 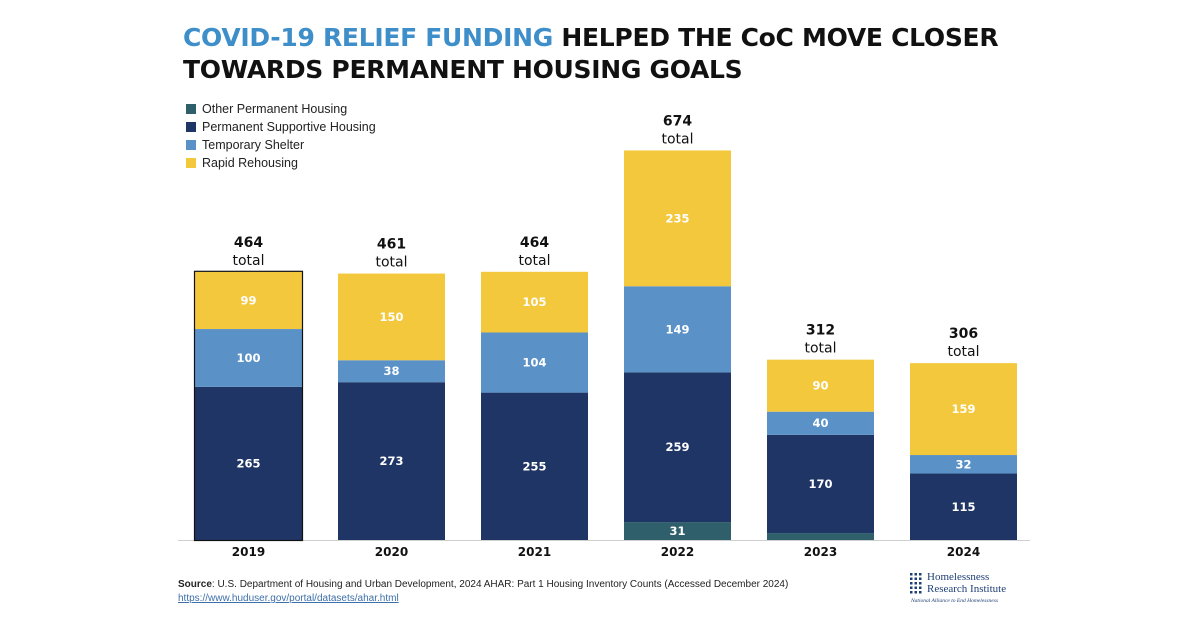 I want to click on total-value: 461, so click(x=391, y=245).